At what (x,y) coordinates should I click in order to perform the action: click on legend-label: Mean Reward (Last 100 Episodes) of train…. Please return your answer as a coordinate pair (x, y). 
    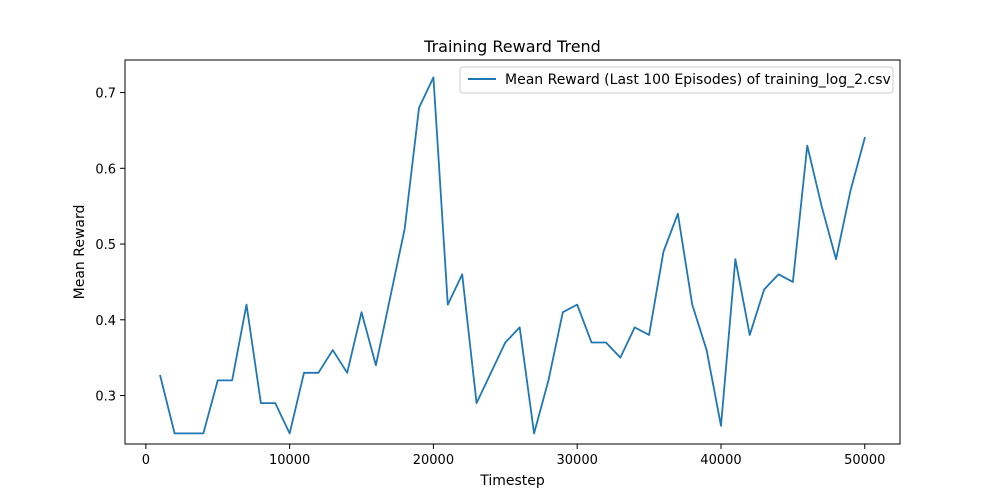
    Looking at the image, I should click on (698, 80).